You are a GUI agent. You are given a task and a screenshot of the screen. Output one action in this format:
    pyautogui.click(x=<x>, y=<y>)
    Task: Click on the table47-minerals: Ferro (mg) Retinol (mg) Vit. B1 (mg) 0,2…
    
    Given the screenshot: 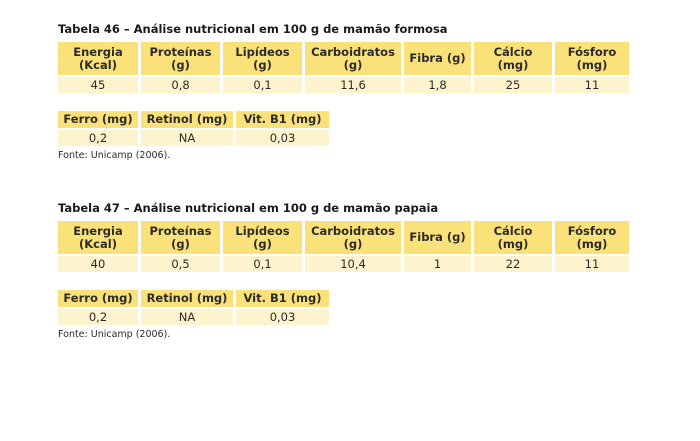 What is the action you would take?
    pyautogui.click(x=193, y=307)
    